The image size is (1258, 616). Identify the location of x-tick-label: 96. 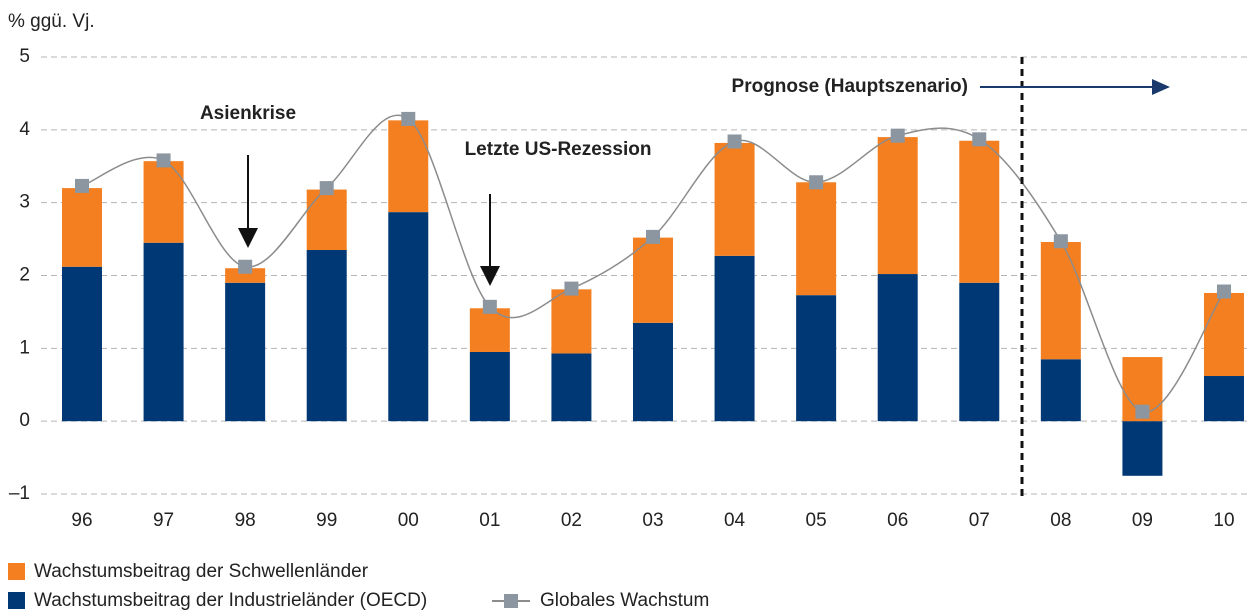
(81, 520).